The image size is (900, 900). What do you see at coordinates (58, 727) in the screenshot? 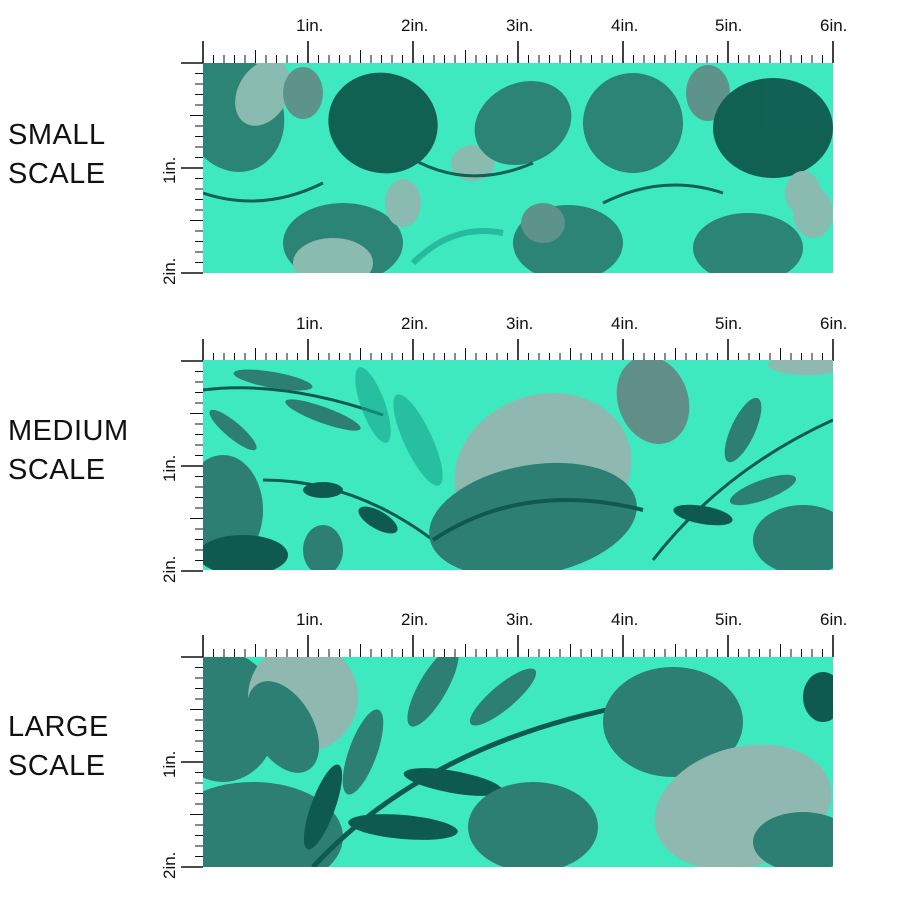
I see `scale-label-line1: LARGE` at bounding box center [58, 727].